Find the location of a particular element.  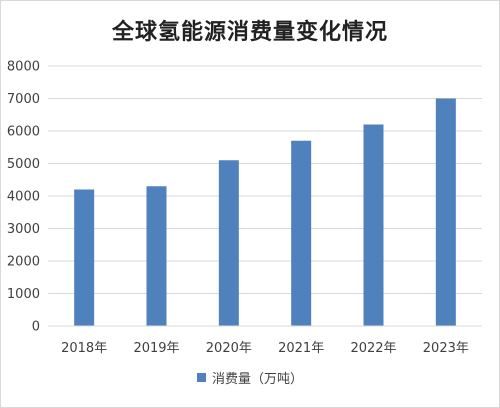

legend-swatch is located at coordinates (201, 377).